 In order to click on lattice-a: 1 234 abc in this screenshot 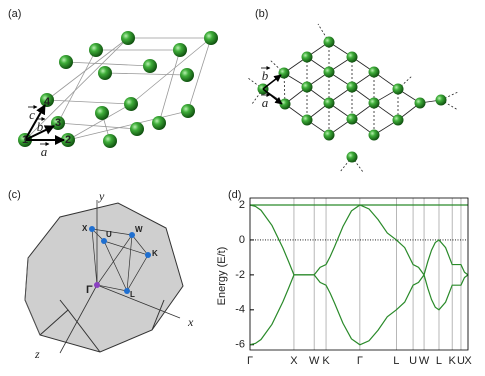, I will do `click(118, 95)`.